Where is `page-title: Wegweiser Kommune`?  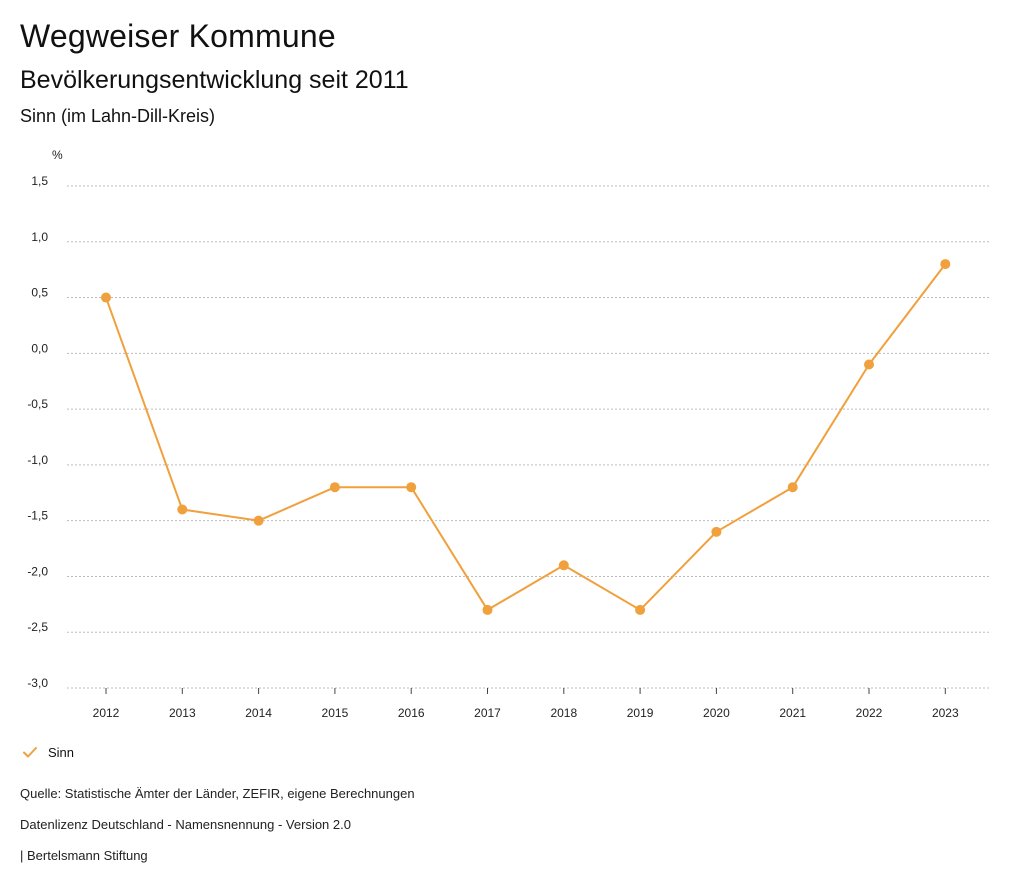
page-title: Wegweiser Kommune is located at coordinates (178, 36).